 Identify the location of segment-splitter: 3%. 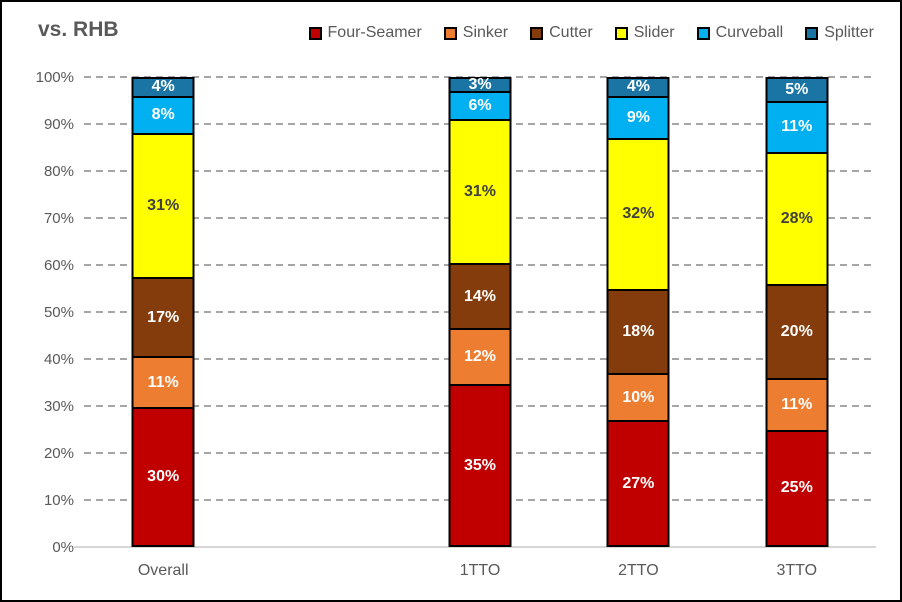
(480, 85).